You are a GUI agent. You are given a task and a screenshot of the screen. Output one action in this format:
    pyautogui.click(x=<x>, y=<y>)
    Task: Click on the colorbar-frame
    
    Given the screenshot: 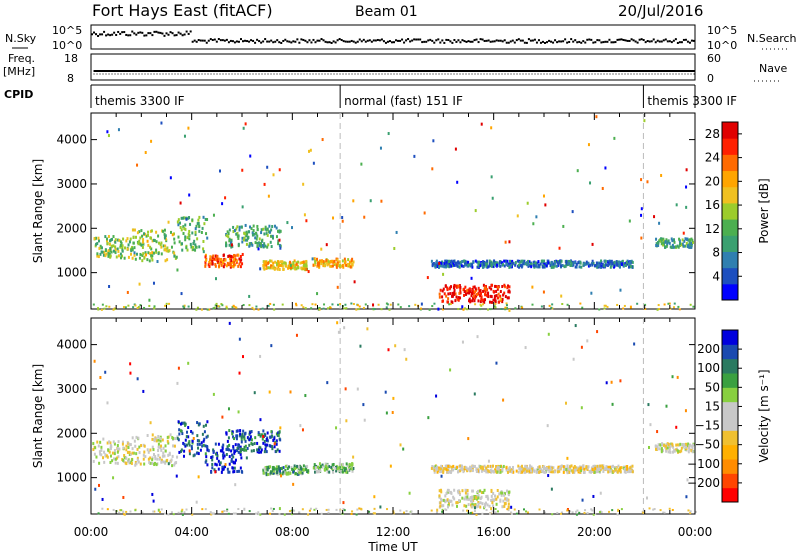 What is the action you would take?
    pyautogui.click(x=730, y=211)
    